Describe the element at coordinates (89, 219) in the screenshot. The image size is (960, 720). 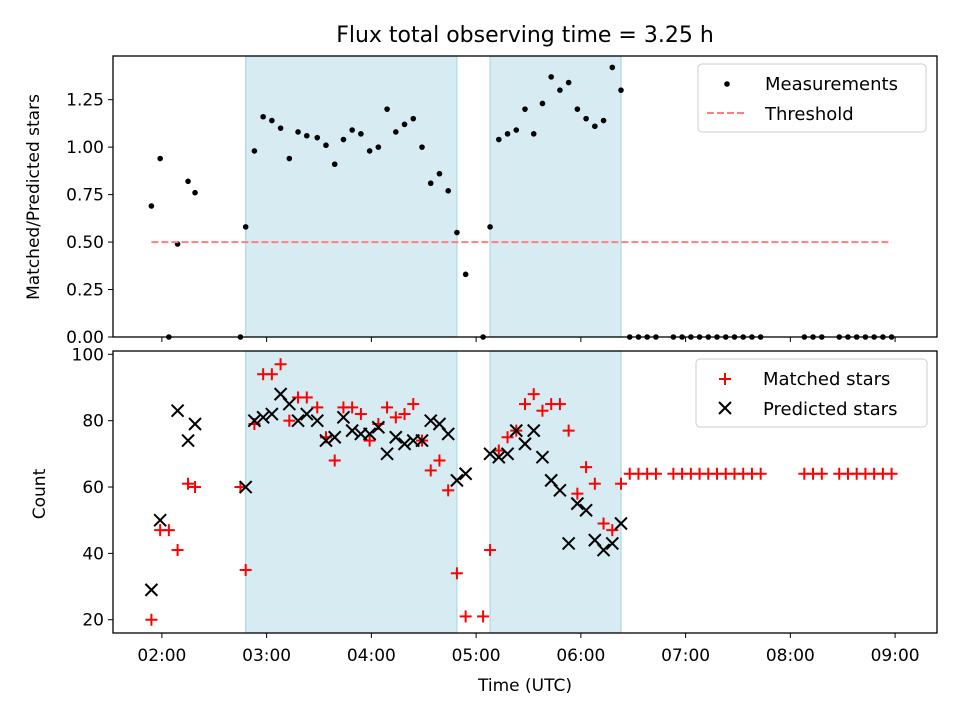
I see `top-y-ticks: 0.00 0.25 0.50 0.75 1.00 1.25` at that location.